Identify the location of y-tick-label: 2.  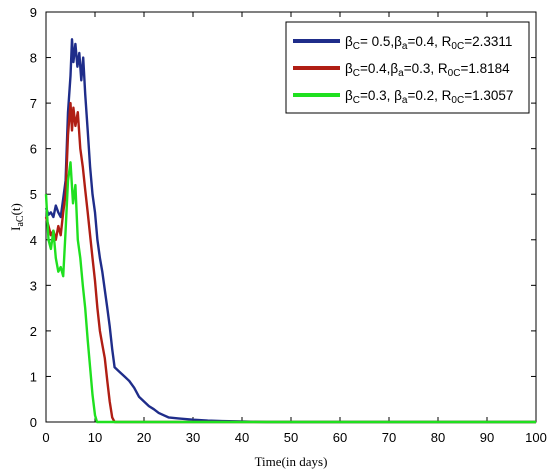
(33, 331).